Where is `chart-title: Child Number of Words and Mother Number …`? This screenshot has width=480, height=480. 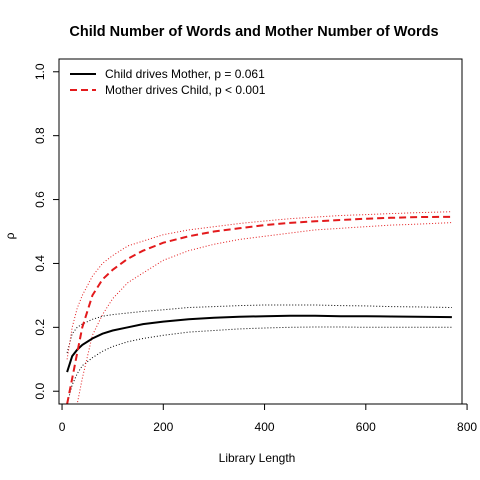 chart-title: Child Number of Words and Mother Number … is located at coordinates (253, 32).